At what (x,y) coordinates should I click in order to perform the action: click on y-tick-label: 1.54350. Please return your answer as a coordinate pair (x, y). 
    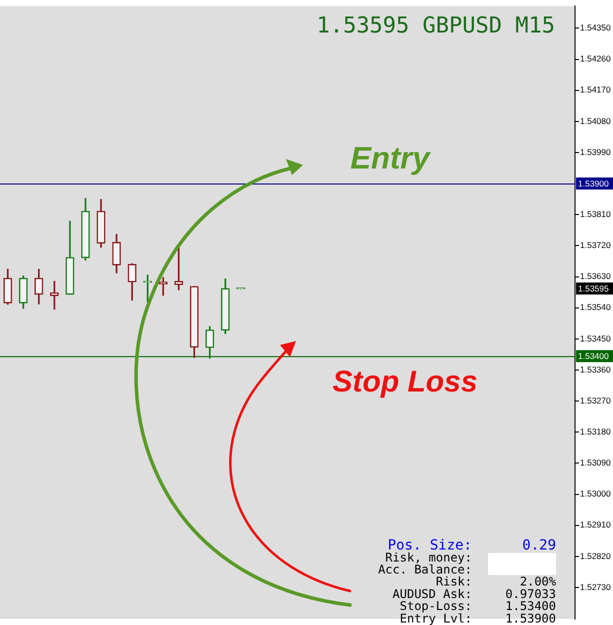
    Looking at the image, I should click on (595, 27).